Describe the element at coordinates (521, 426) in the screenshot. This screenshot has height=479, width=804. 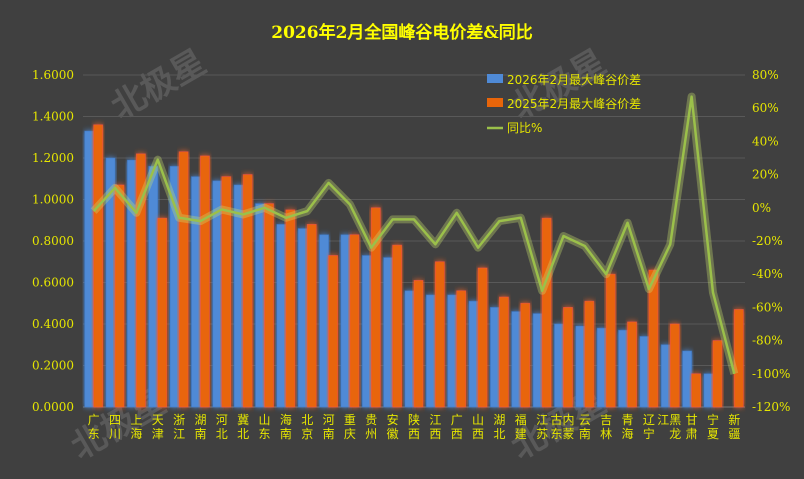
I see `category-label: 福建` at that location.